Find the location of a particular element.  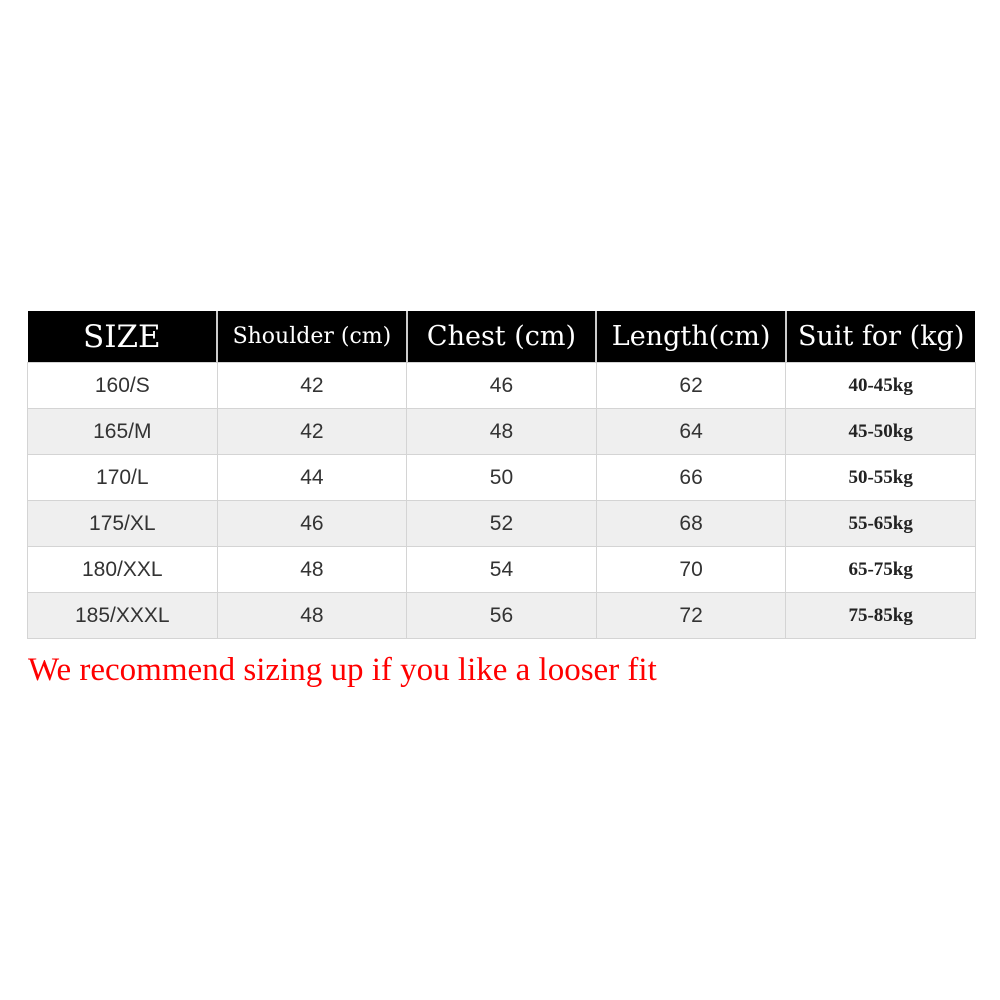

size-cell: 175/XL is located at coordinates (122, 523).